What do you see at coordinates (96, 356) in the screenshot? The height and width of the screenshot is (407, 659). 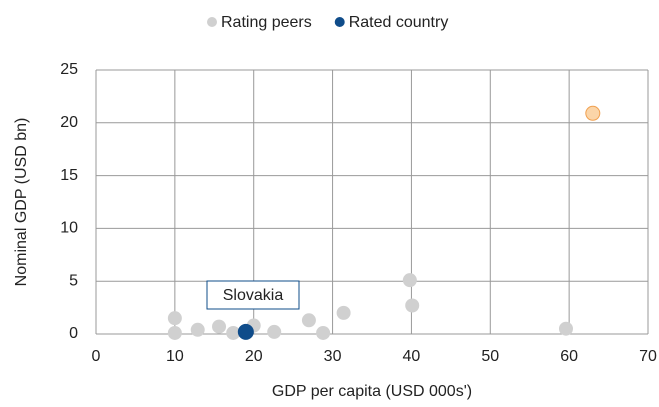 I see `x-tick-label: 0` at bounding box center [96, 356].